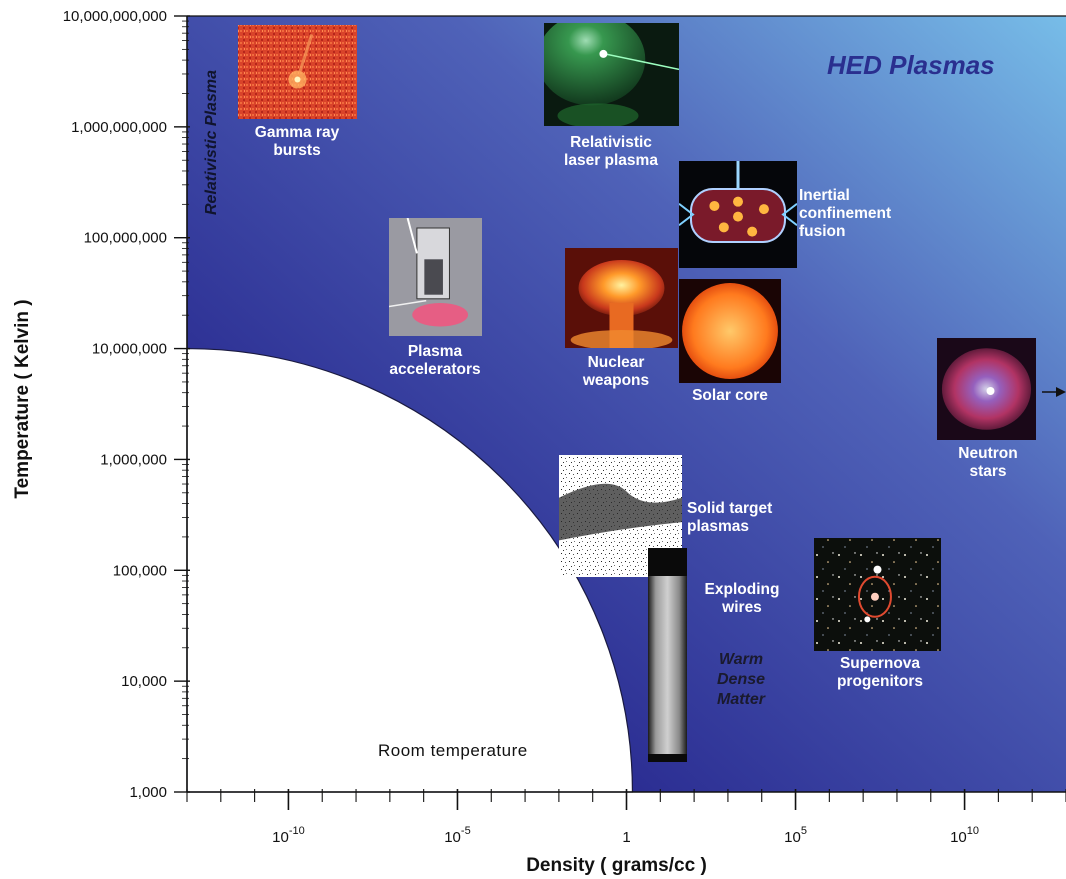  Describe the element at coordinates (616, 865) in the screenshot. I see `x-axis-title: Density ( grams/cc )` at that location.